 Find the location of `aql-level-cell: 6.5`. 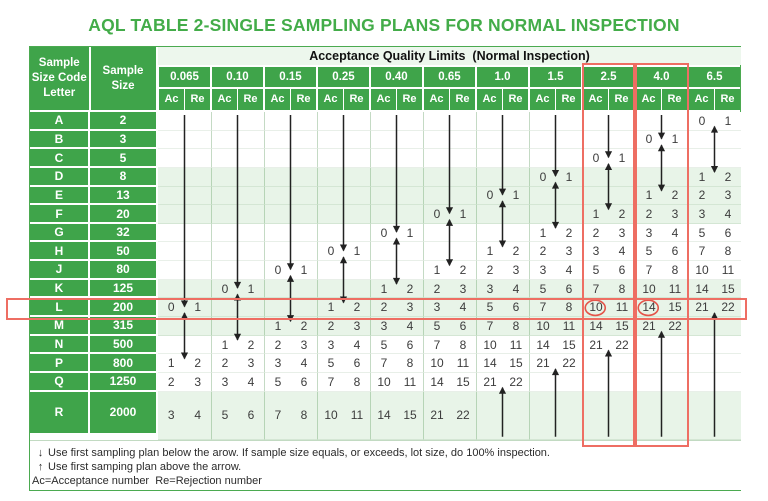

aql-level-cell: 6.5 is located at coordinates (714, 76).